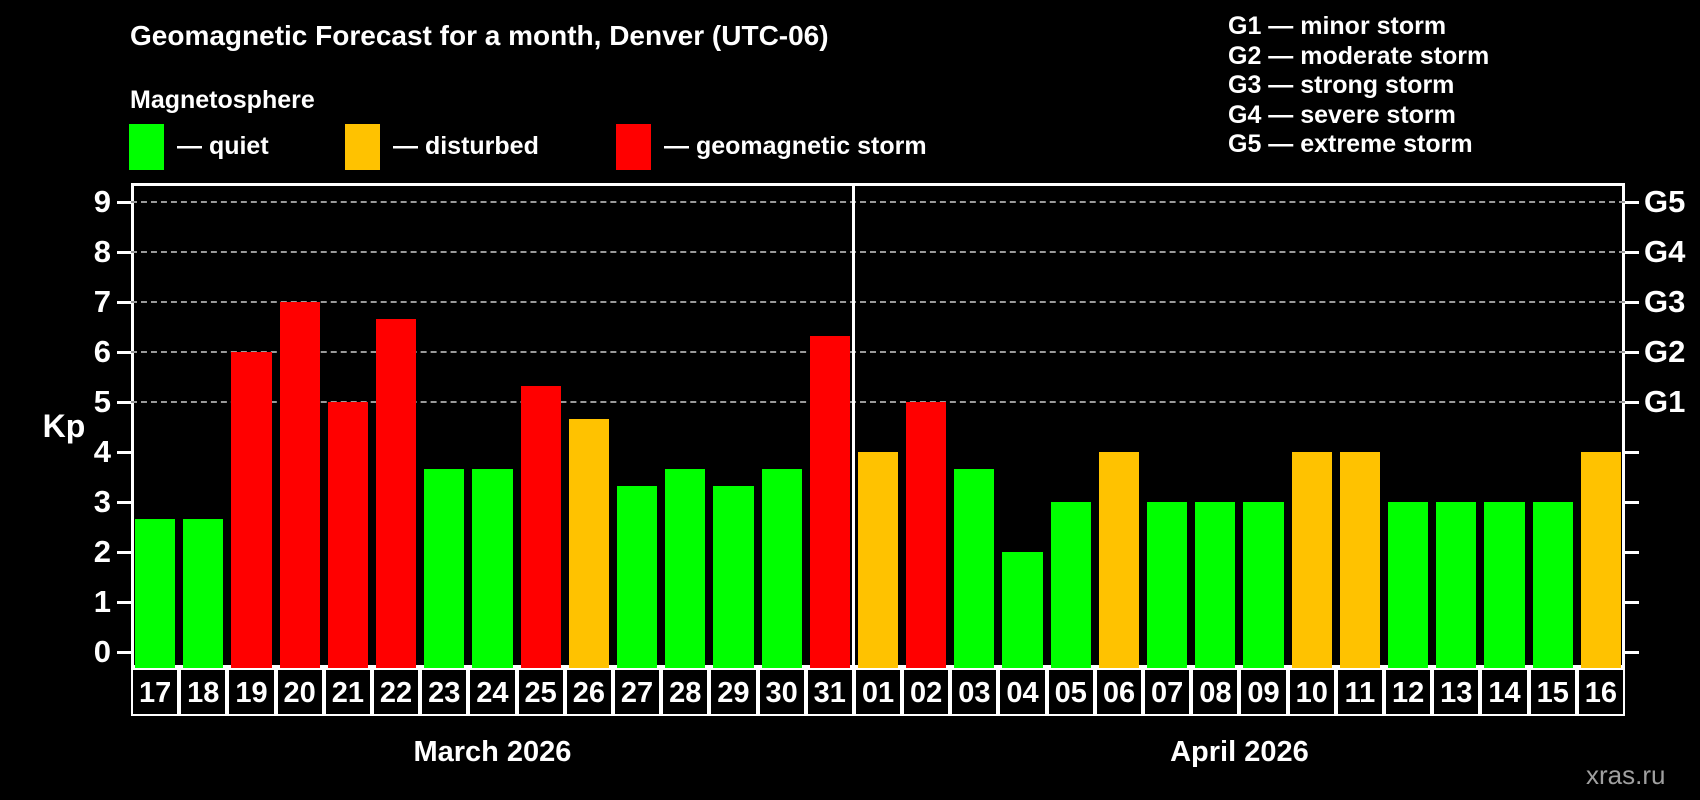  What do you see at coordinates (1665, 301) in the screenshot?
I see `right-axis-label-g3: G3` at bounding box center [1665, 301].